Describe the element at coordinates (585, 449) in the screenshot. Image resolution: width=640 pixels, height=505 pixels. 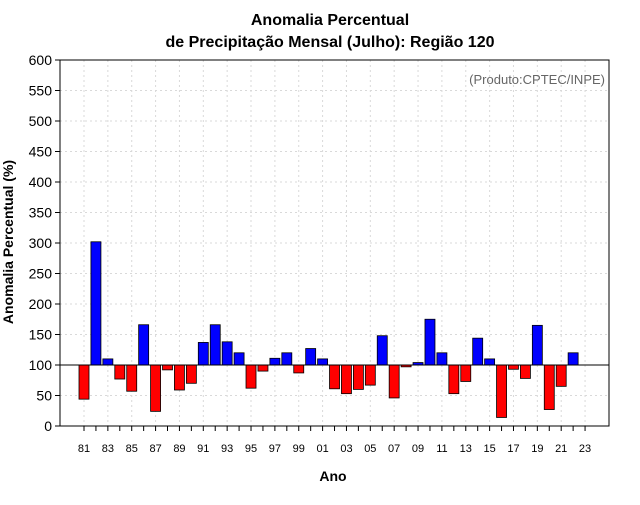
I see `x-tick-label: 23` at that location.